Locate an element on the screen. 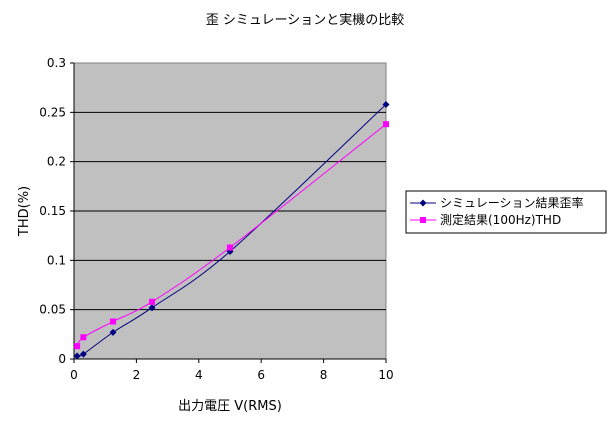  y-tick-label: 0.25 is located at coordinates (52, 112).